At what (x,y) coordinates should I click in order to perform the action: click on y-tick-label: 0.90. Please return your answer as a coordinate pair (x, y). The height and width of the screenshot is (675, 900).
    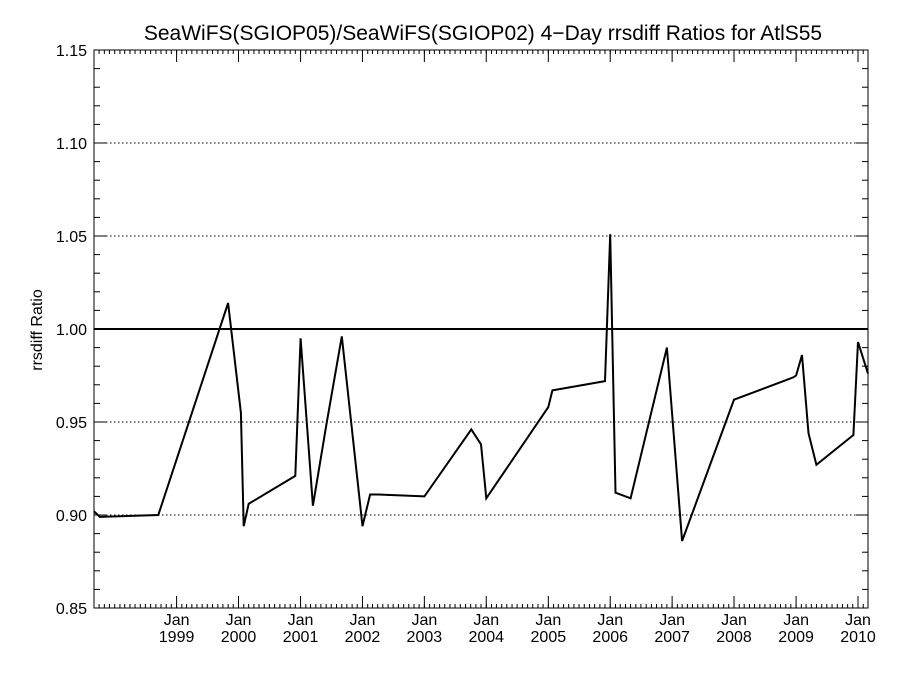
    Looking at the image, I should click on (71, 516).